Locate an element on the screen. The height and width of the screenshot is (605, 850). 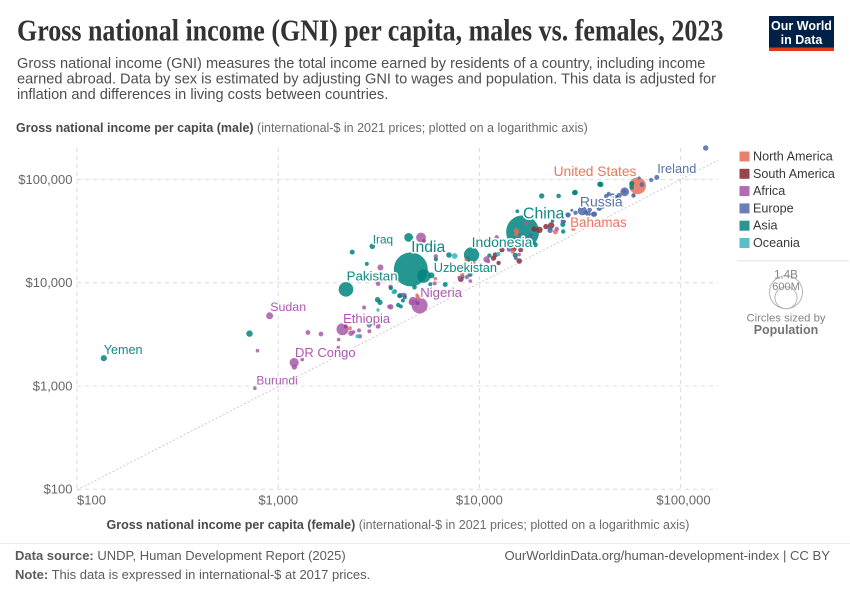
svg-text: Ethiopia is located at coordinates (367, 318).